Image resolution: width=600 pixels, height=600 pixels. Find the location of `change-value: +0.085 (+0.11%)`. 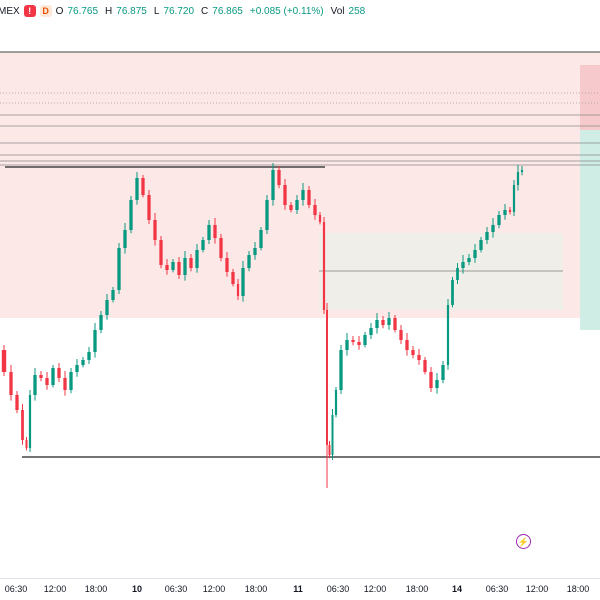

change-value: +0.085 (+0.11%) is located at coordinates (286, 11).